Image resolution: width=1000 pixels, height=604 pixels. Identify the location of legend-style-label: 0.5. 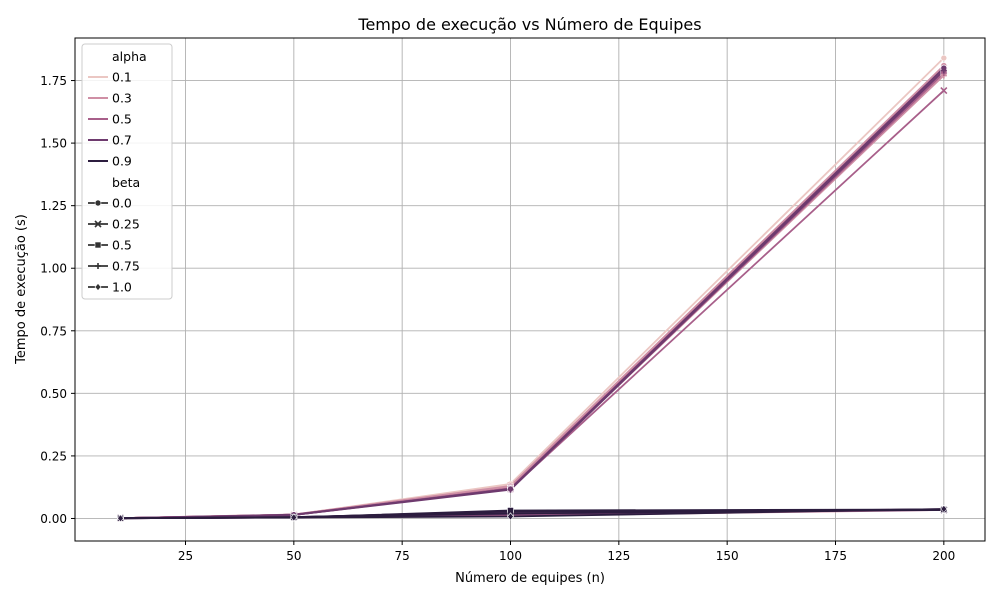
(122, 245).